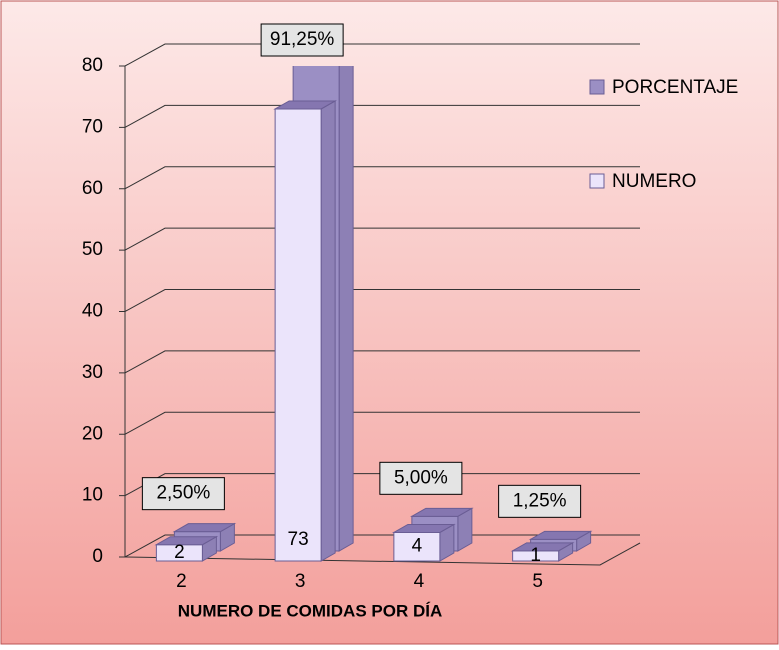 The width and height of the screenshot is (779, 650). I want to click on data-label: 4, so click(417, 546).